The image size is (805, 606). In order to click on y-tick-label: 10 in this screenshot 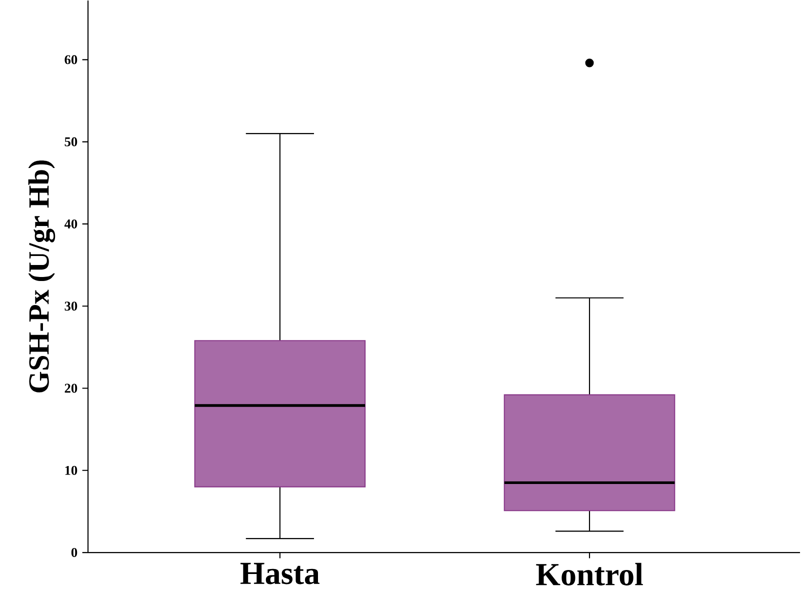, I will do `click(71, 471)`.